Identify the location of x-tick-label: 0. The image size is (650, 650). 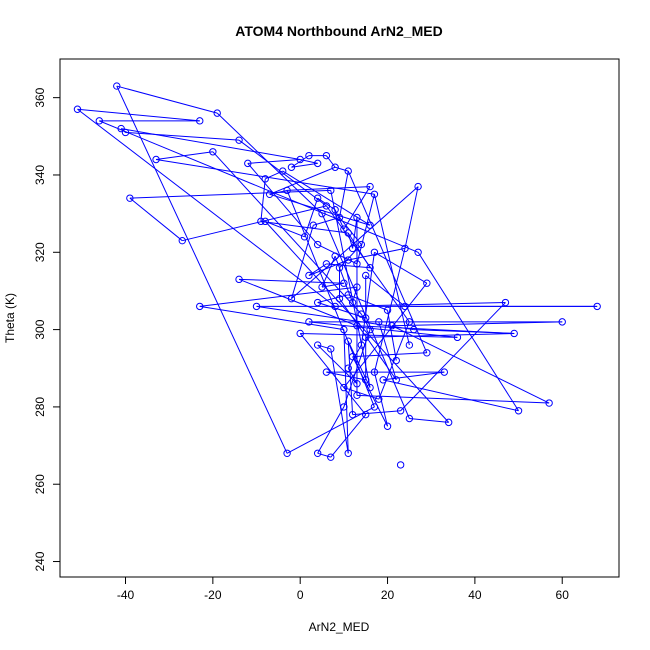
(300, 595).